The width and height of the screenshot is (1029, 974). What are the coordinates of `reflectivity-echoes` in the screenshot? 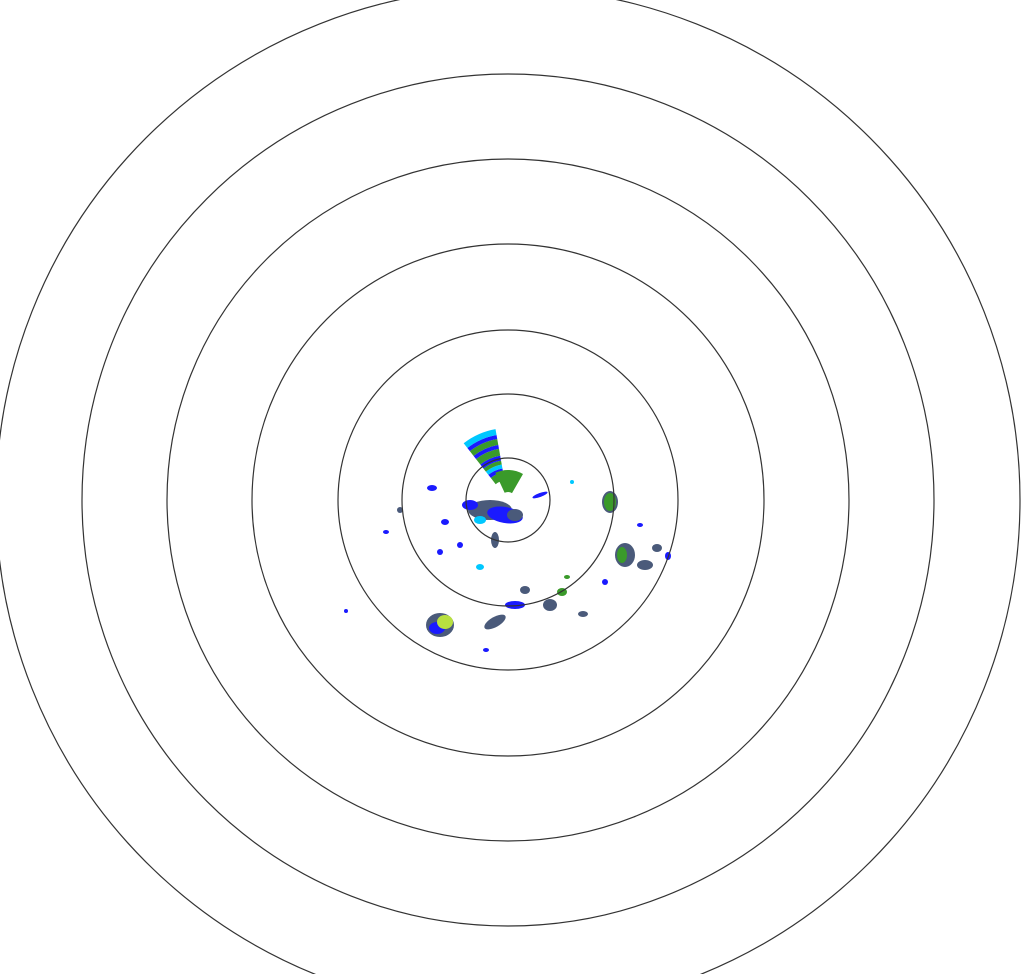 It's located at (507, 540).